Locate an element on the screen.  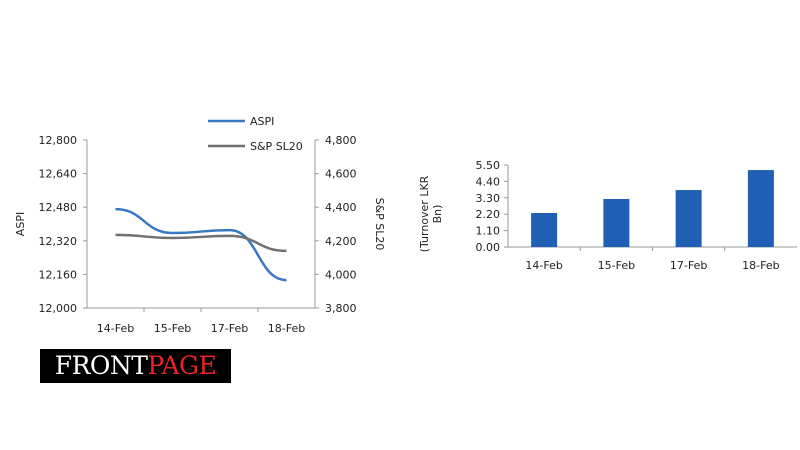
series-line-aspi is located at coordinates (201, 244).